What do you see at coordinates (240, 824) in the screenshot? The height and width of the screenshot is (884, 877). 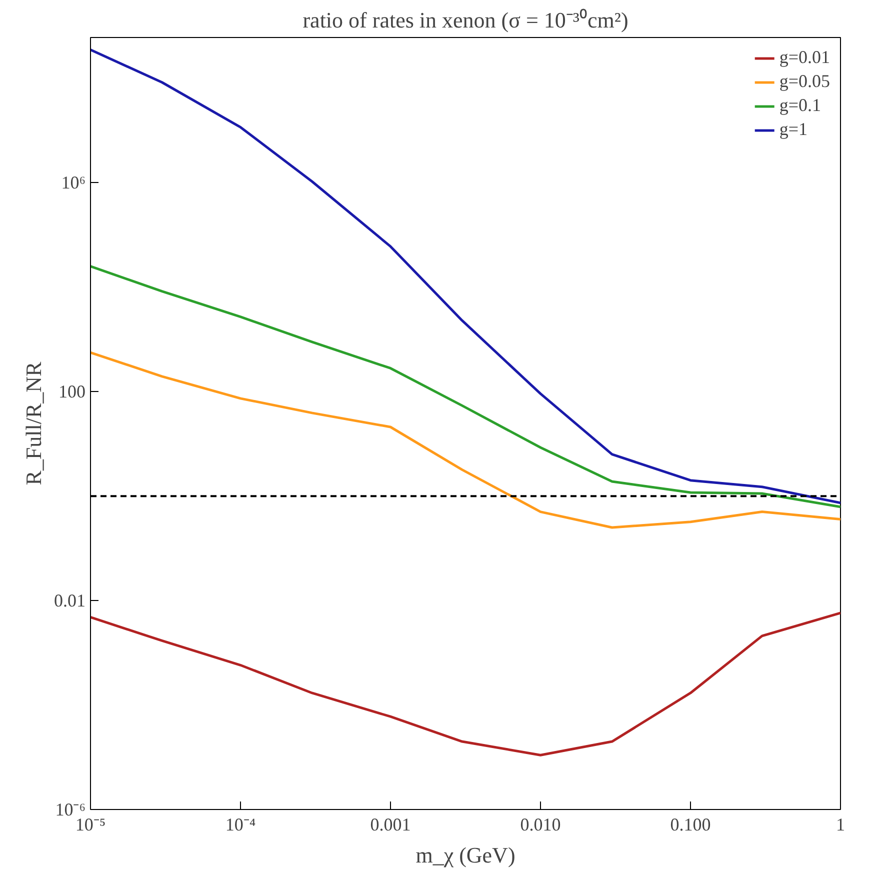 I see `x-tick-label: 10⁻⁴` at bounding box center [240, 824].